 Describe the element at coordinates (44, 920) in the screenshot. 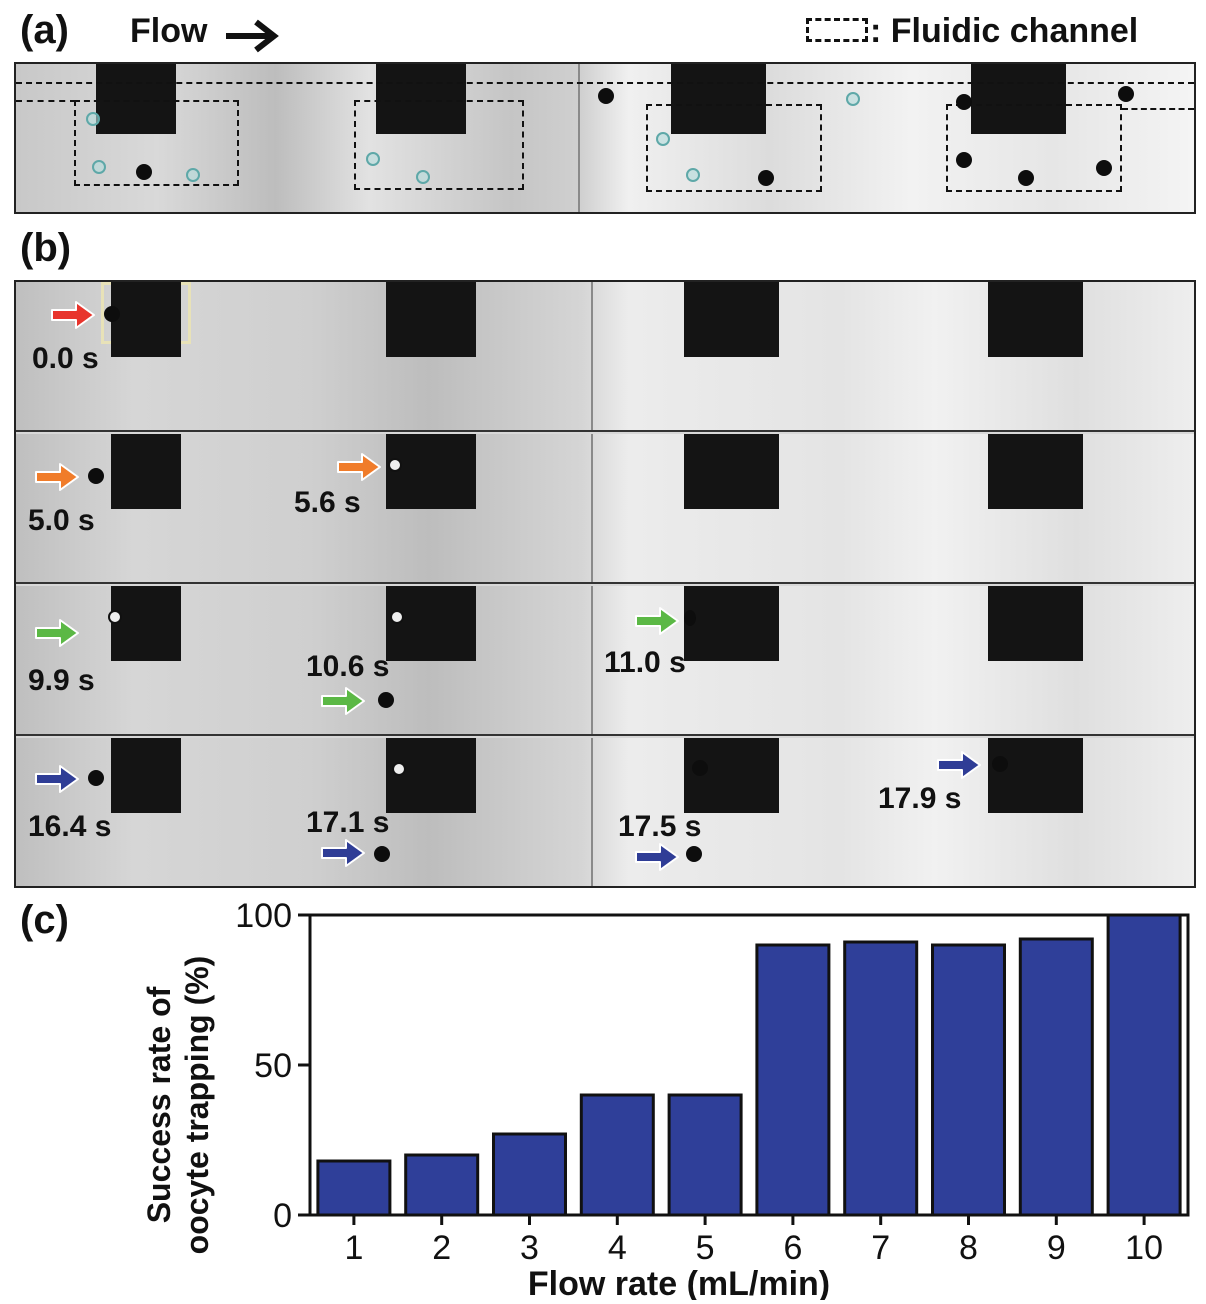

I see `panel-c-label: (c)` at that location.